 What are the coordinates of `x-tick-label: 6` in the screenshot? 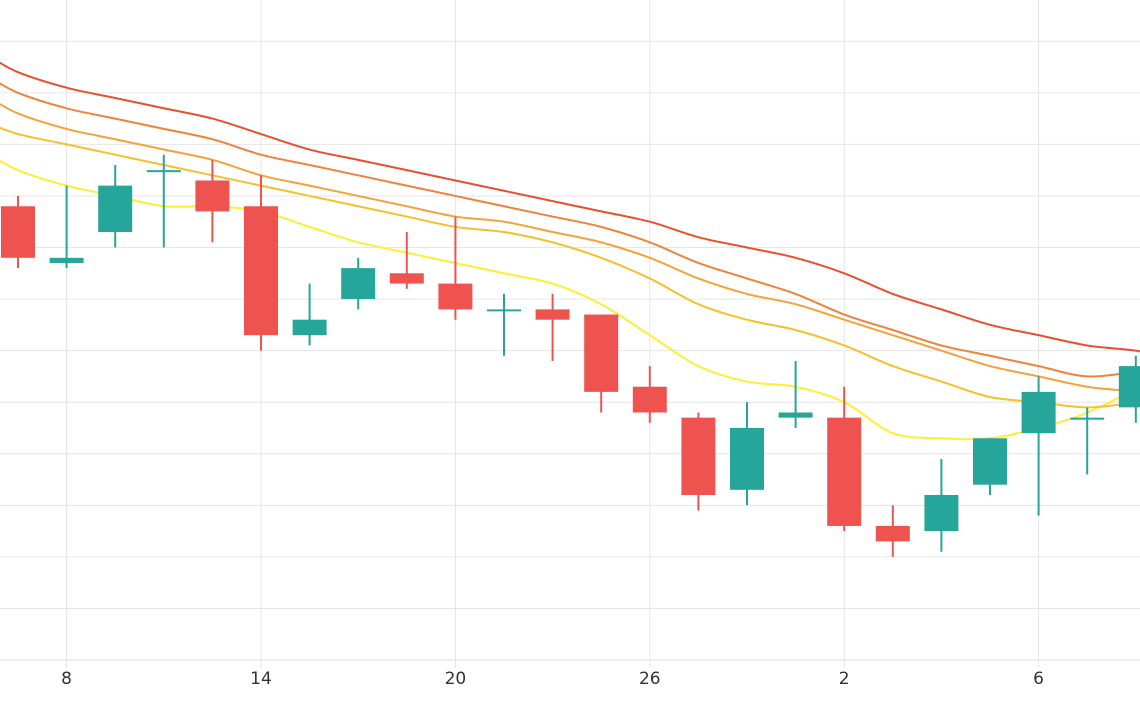 It's located at (1038, 679).